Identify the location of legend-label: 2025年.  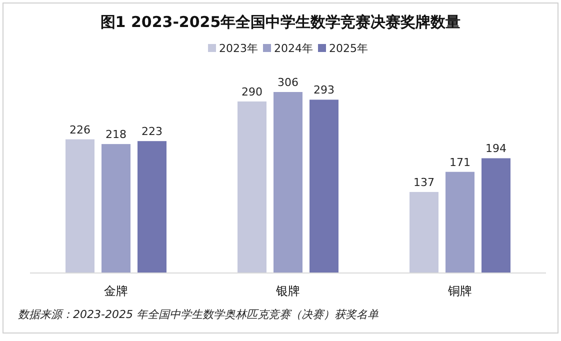
(348, 48).